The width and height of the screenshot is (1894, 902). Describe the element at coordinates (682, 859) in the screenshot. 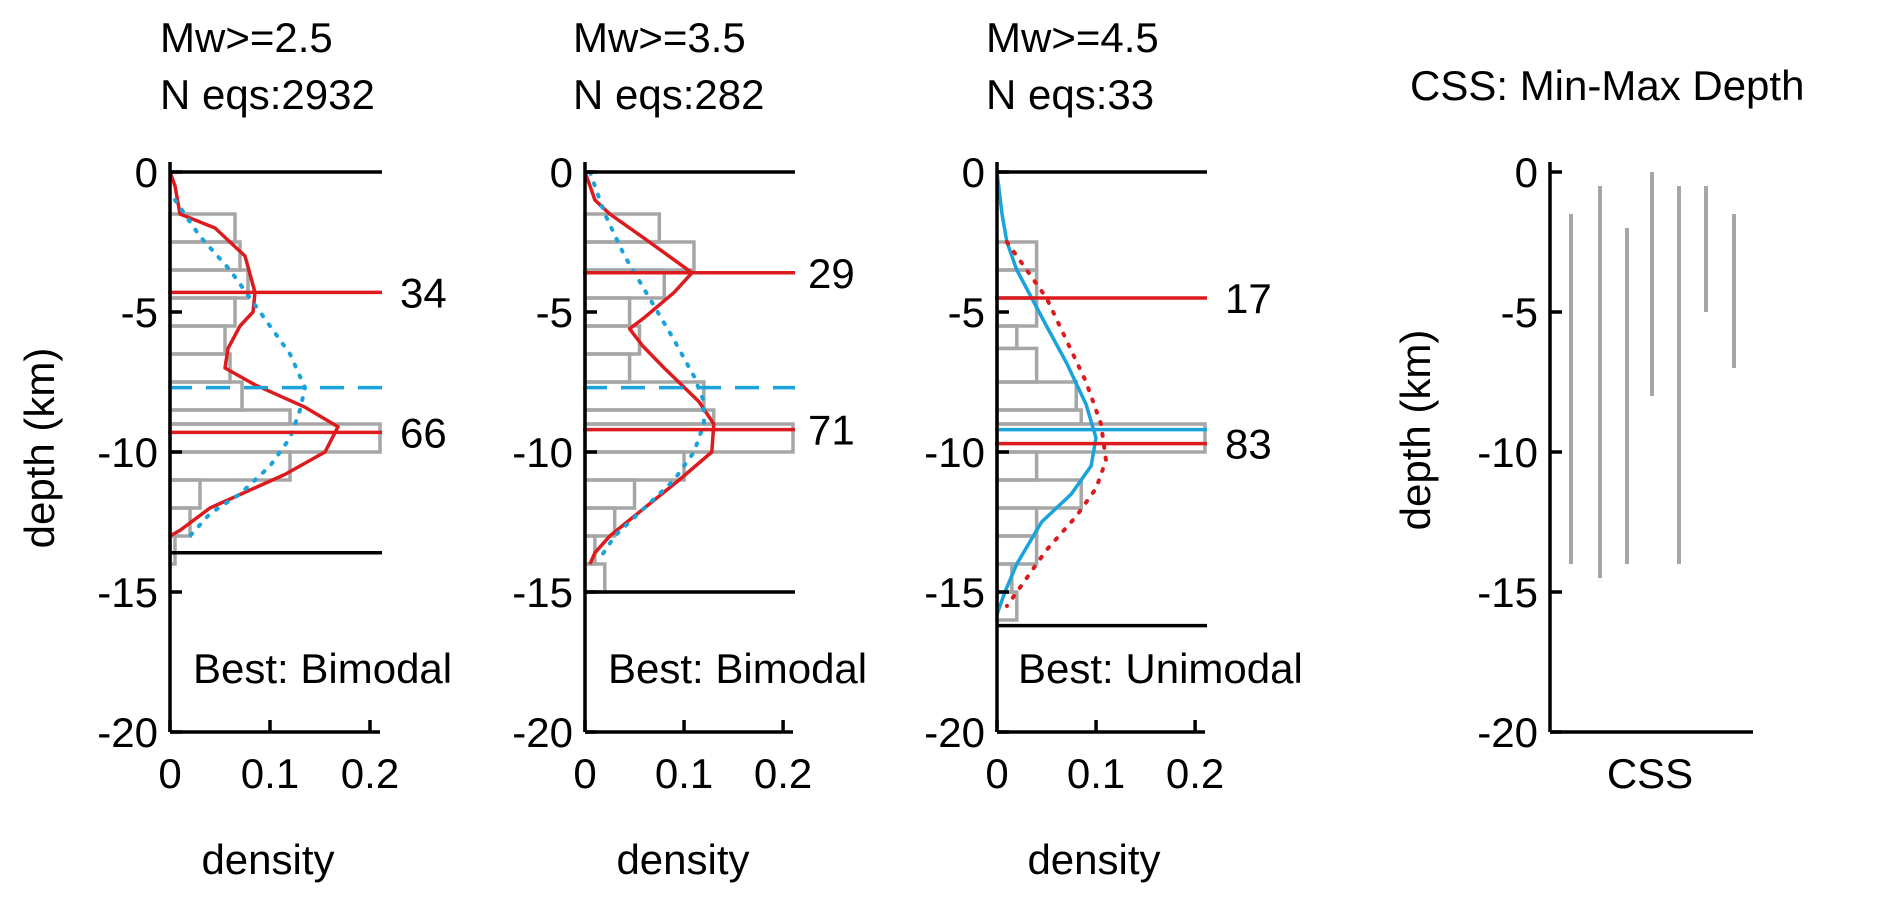

I see `panel-2-xlabel: density` at that location.